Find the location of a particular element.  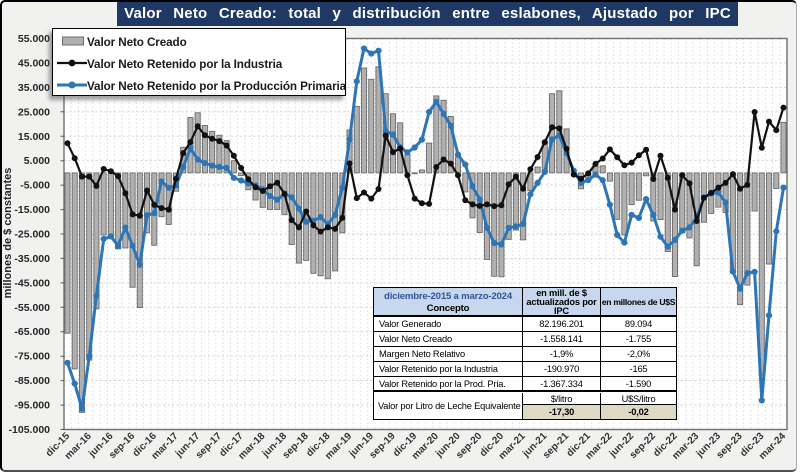

svg-text: -85.000 is located at coordinates (32, 381).